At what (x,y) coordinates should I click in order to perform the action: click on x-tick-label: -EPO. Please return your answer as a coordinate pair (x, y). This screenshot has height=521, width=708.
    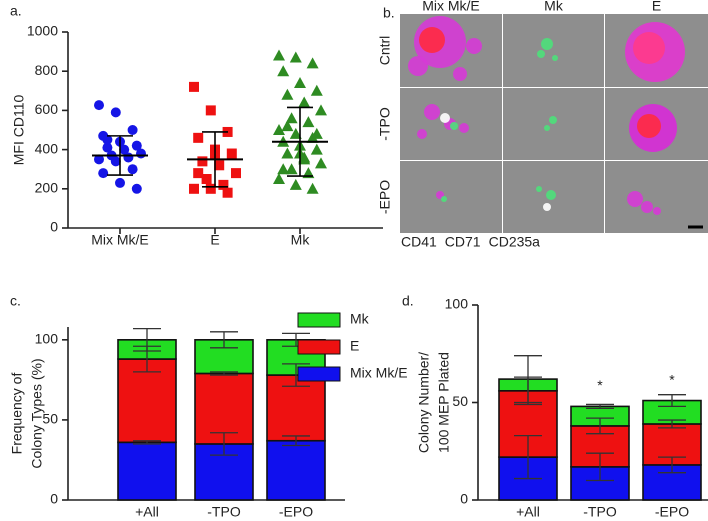
    Looking at the image, I should click on (672, 512).